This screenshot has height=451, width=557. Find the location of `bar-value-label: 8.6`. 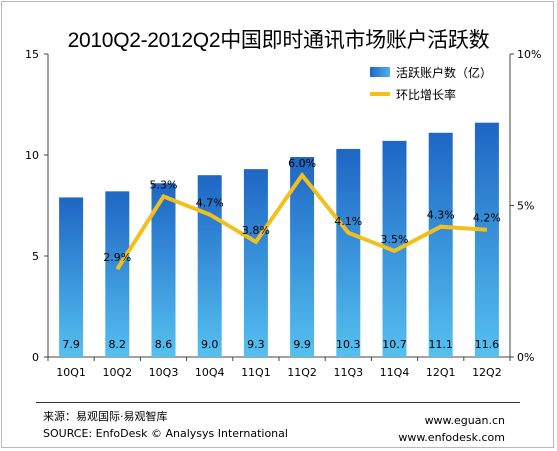

bar-value-label: 8.6 is located at coordinates (164, 344).